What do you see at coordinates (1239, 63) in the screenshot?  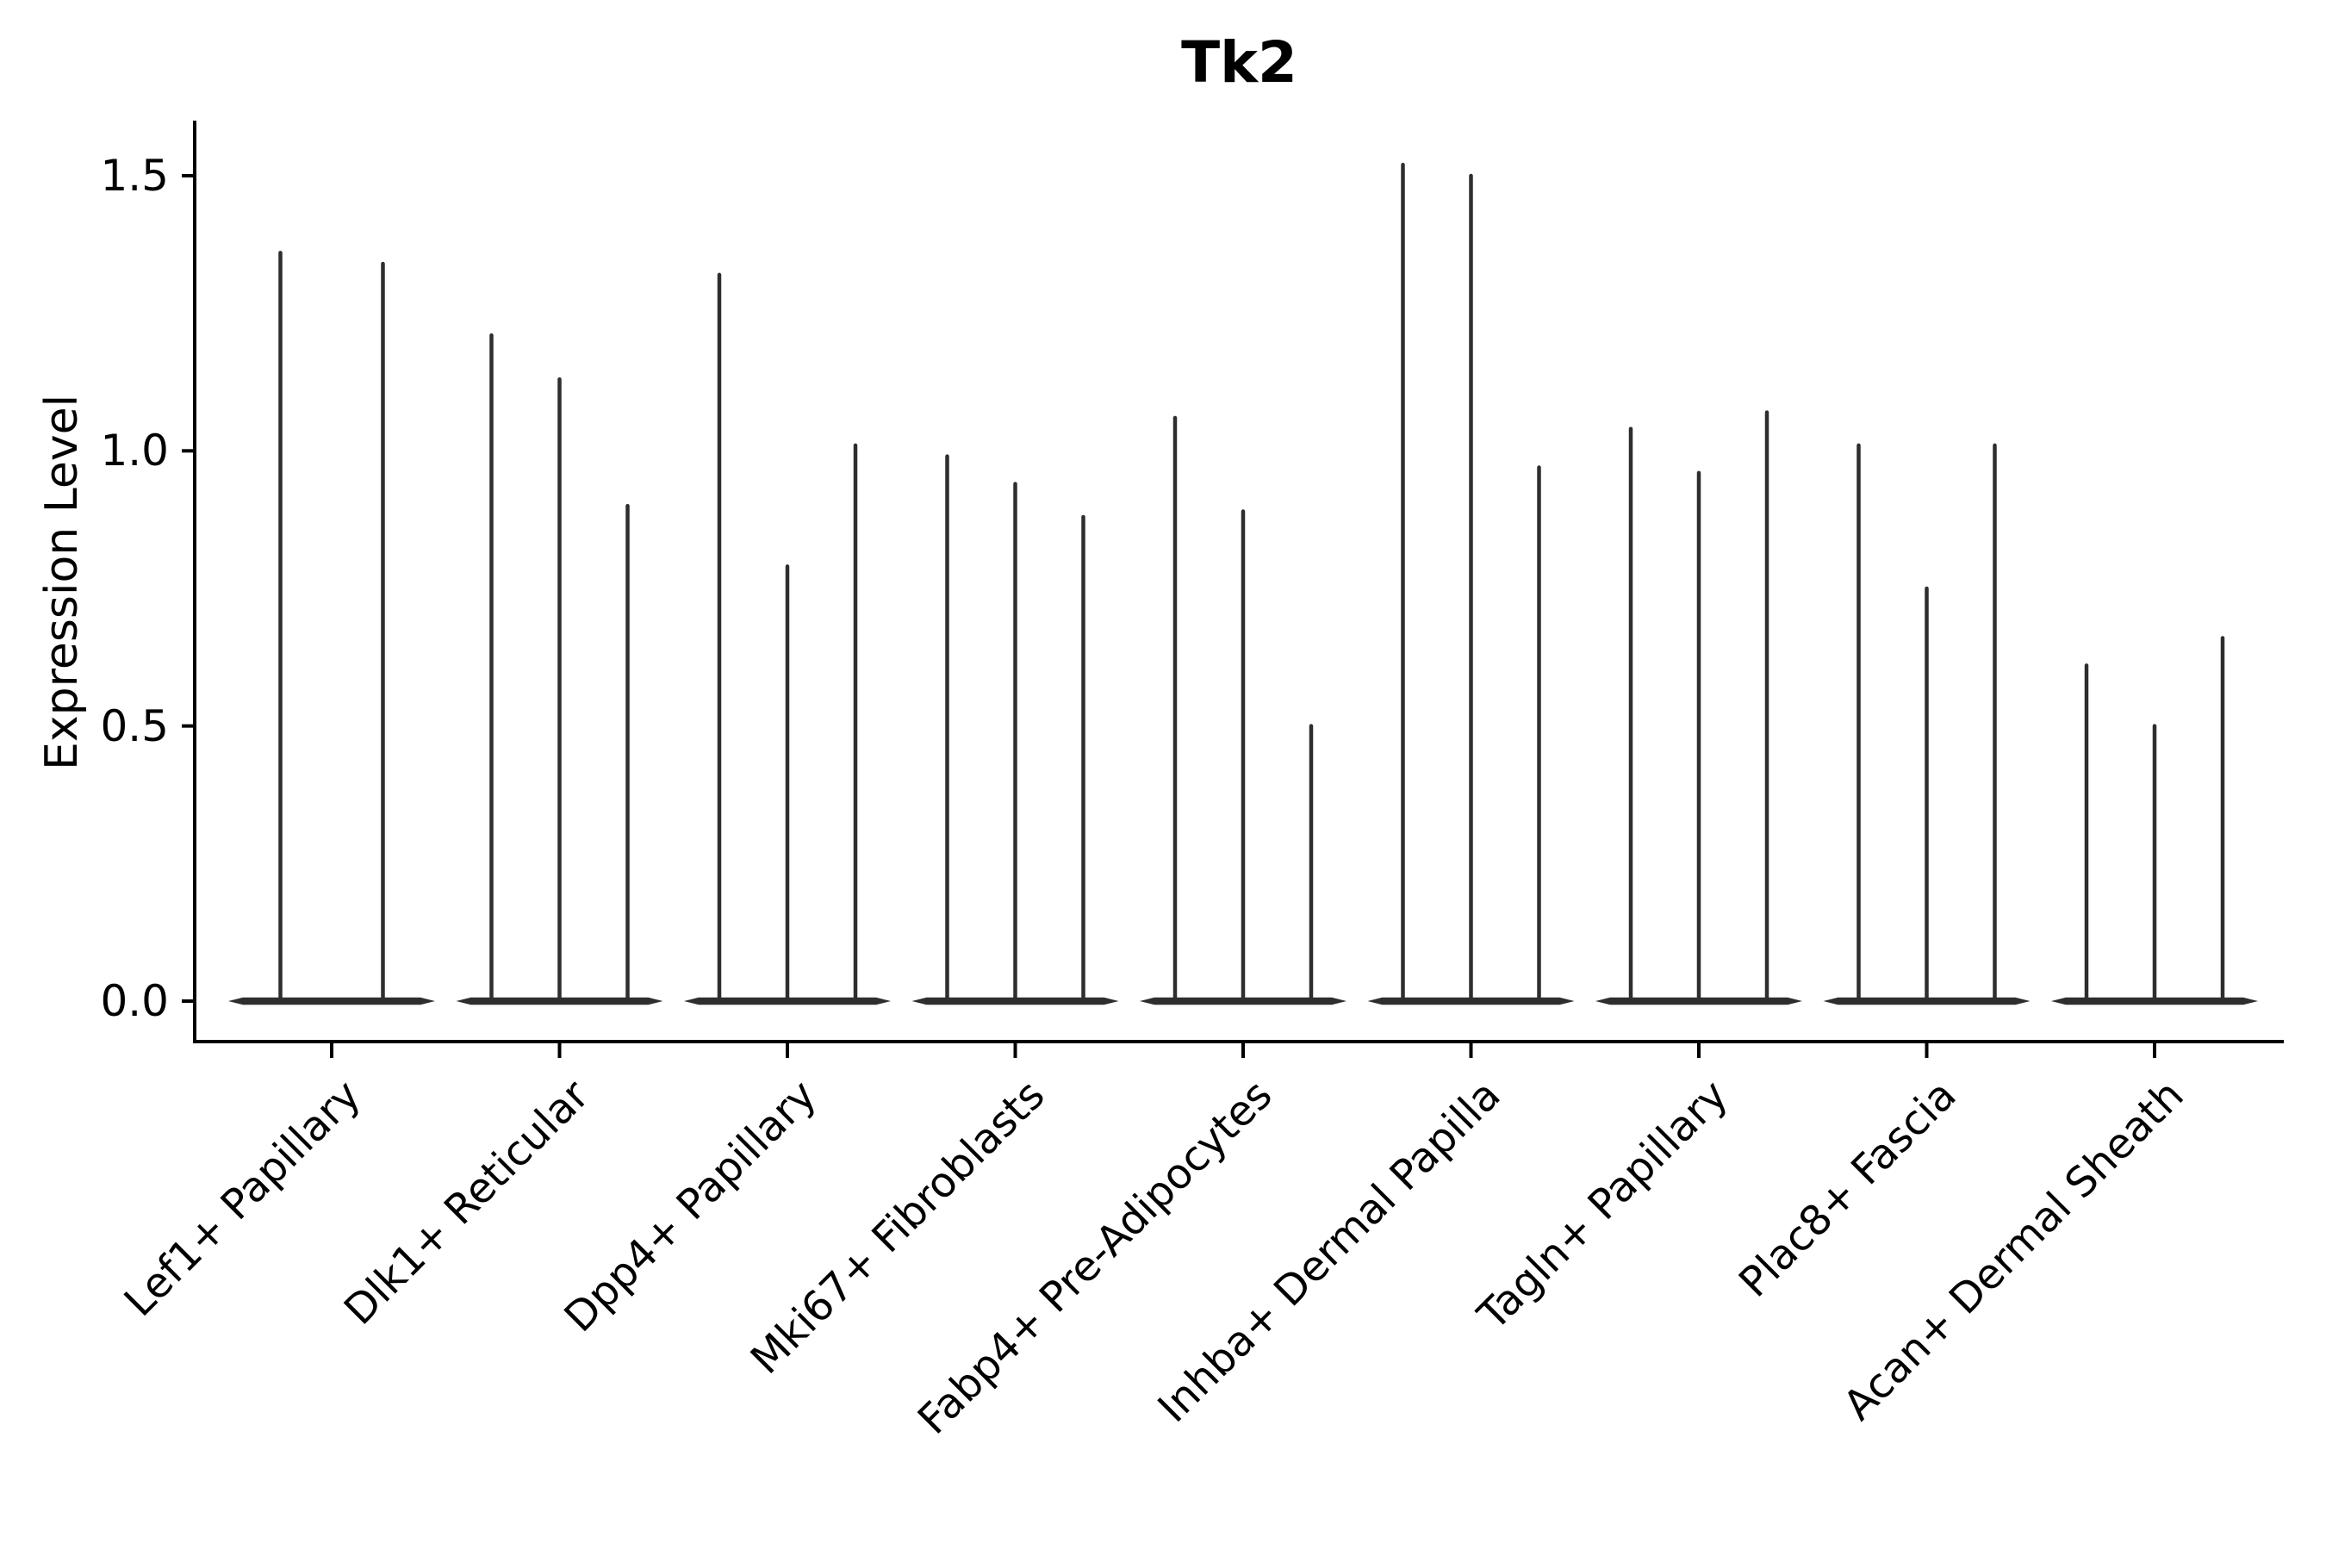 I see `chart-title: Tk2` at bounding box center [1239, 63].